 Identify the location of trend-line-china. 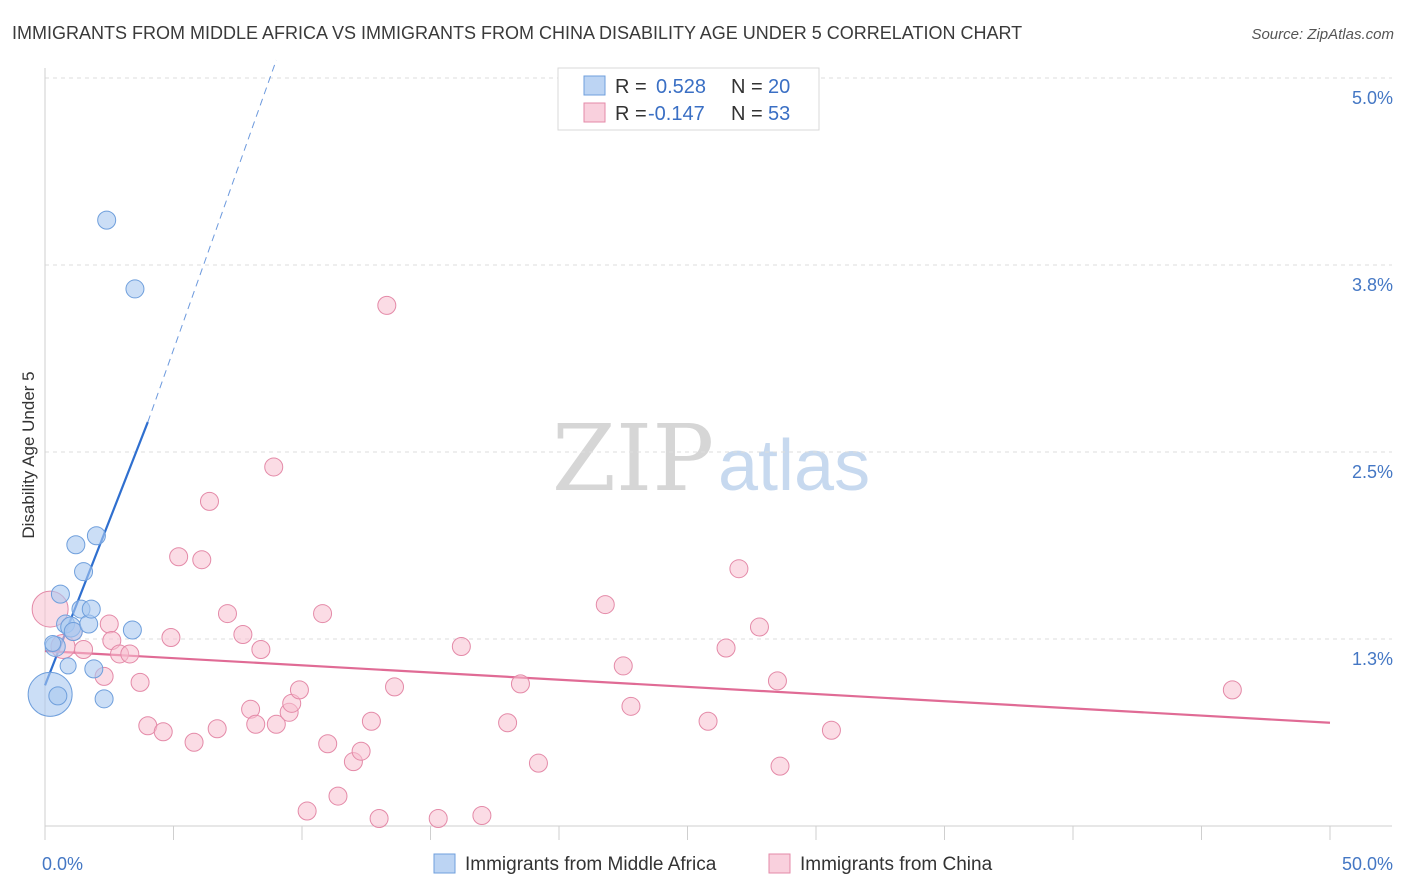
(687, 686).